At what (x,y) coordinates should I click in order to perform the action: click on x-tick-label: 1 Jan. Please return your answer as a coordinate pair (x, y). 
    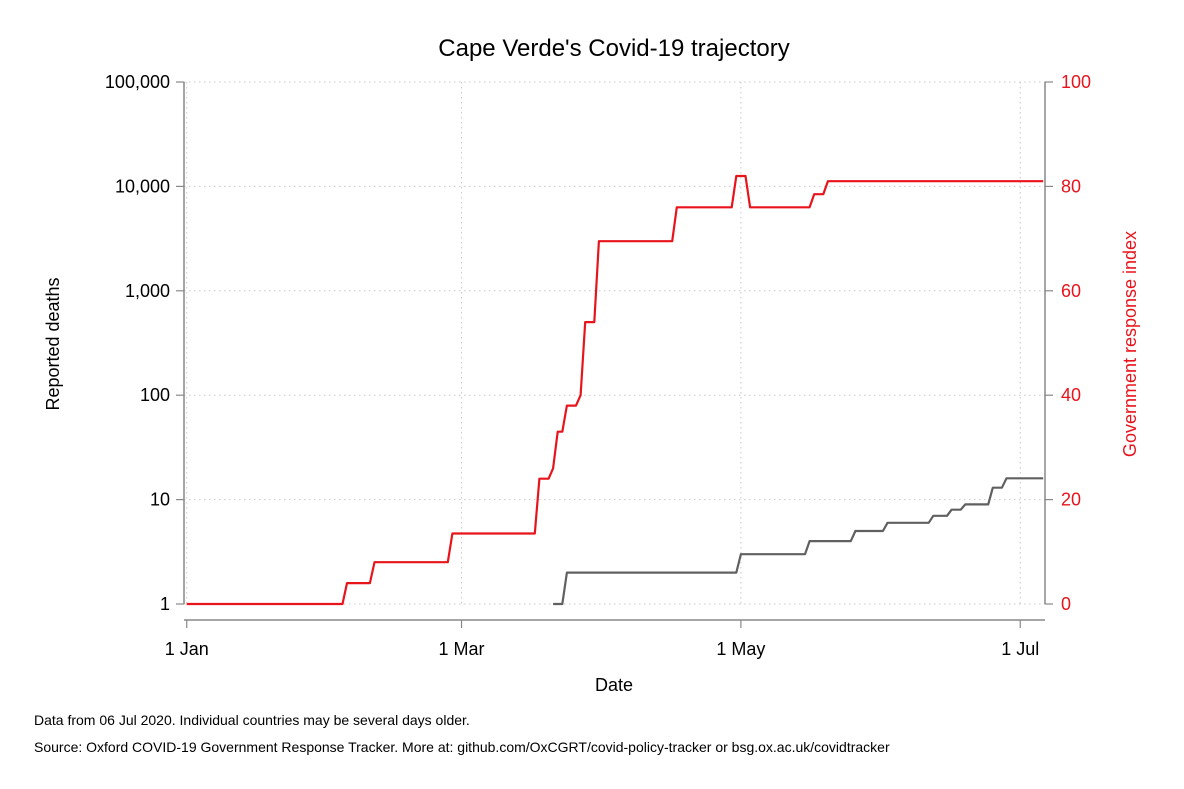
    Looking at the image, I should click on (187, 649).